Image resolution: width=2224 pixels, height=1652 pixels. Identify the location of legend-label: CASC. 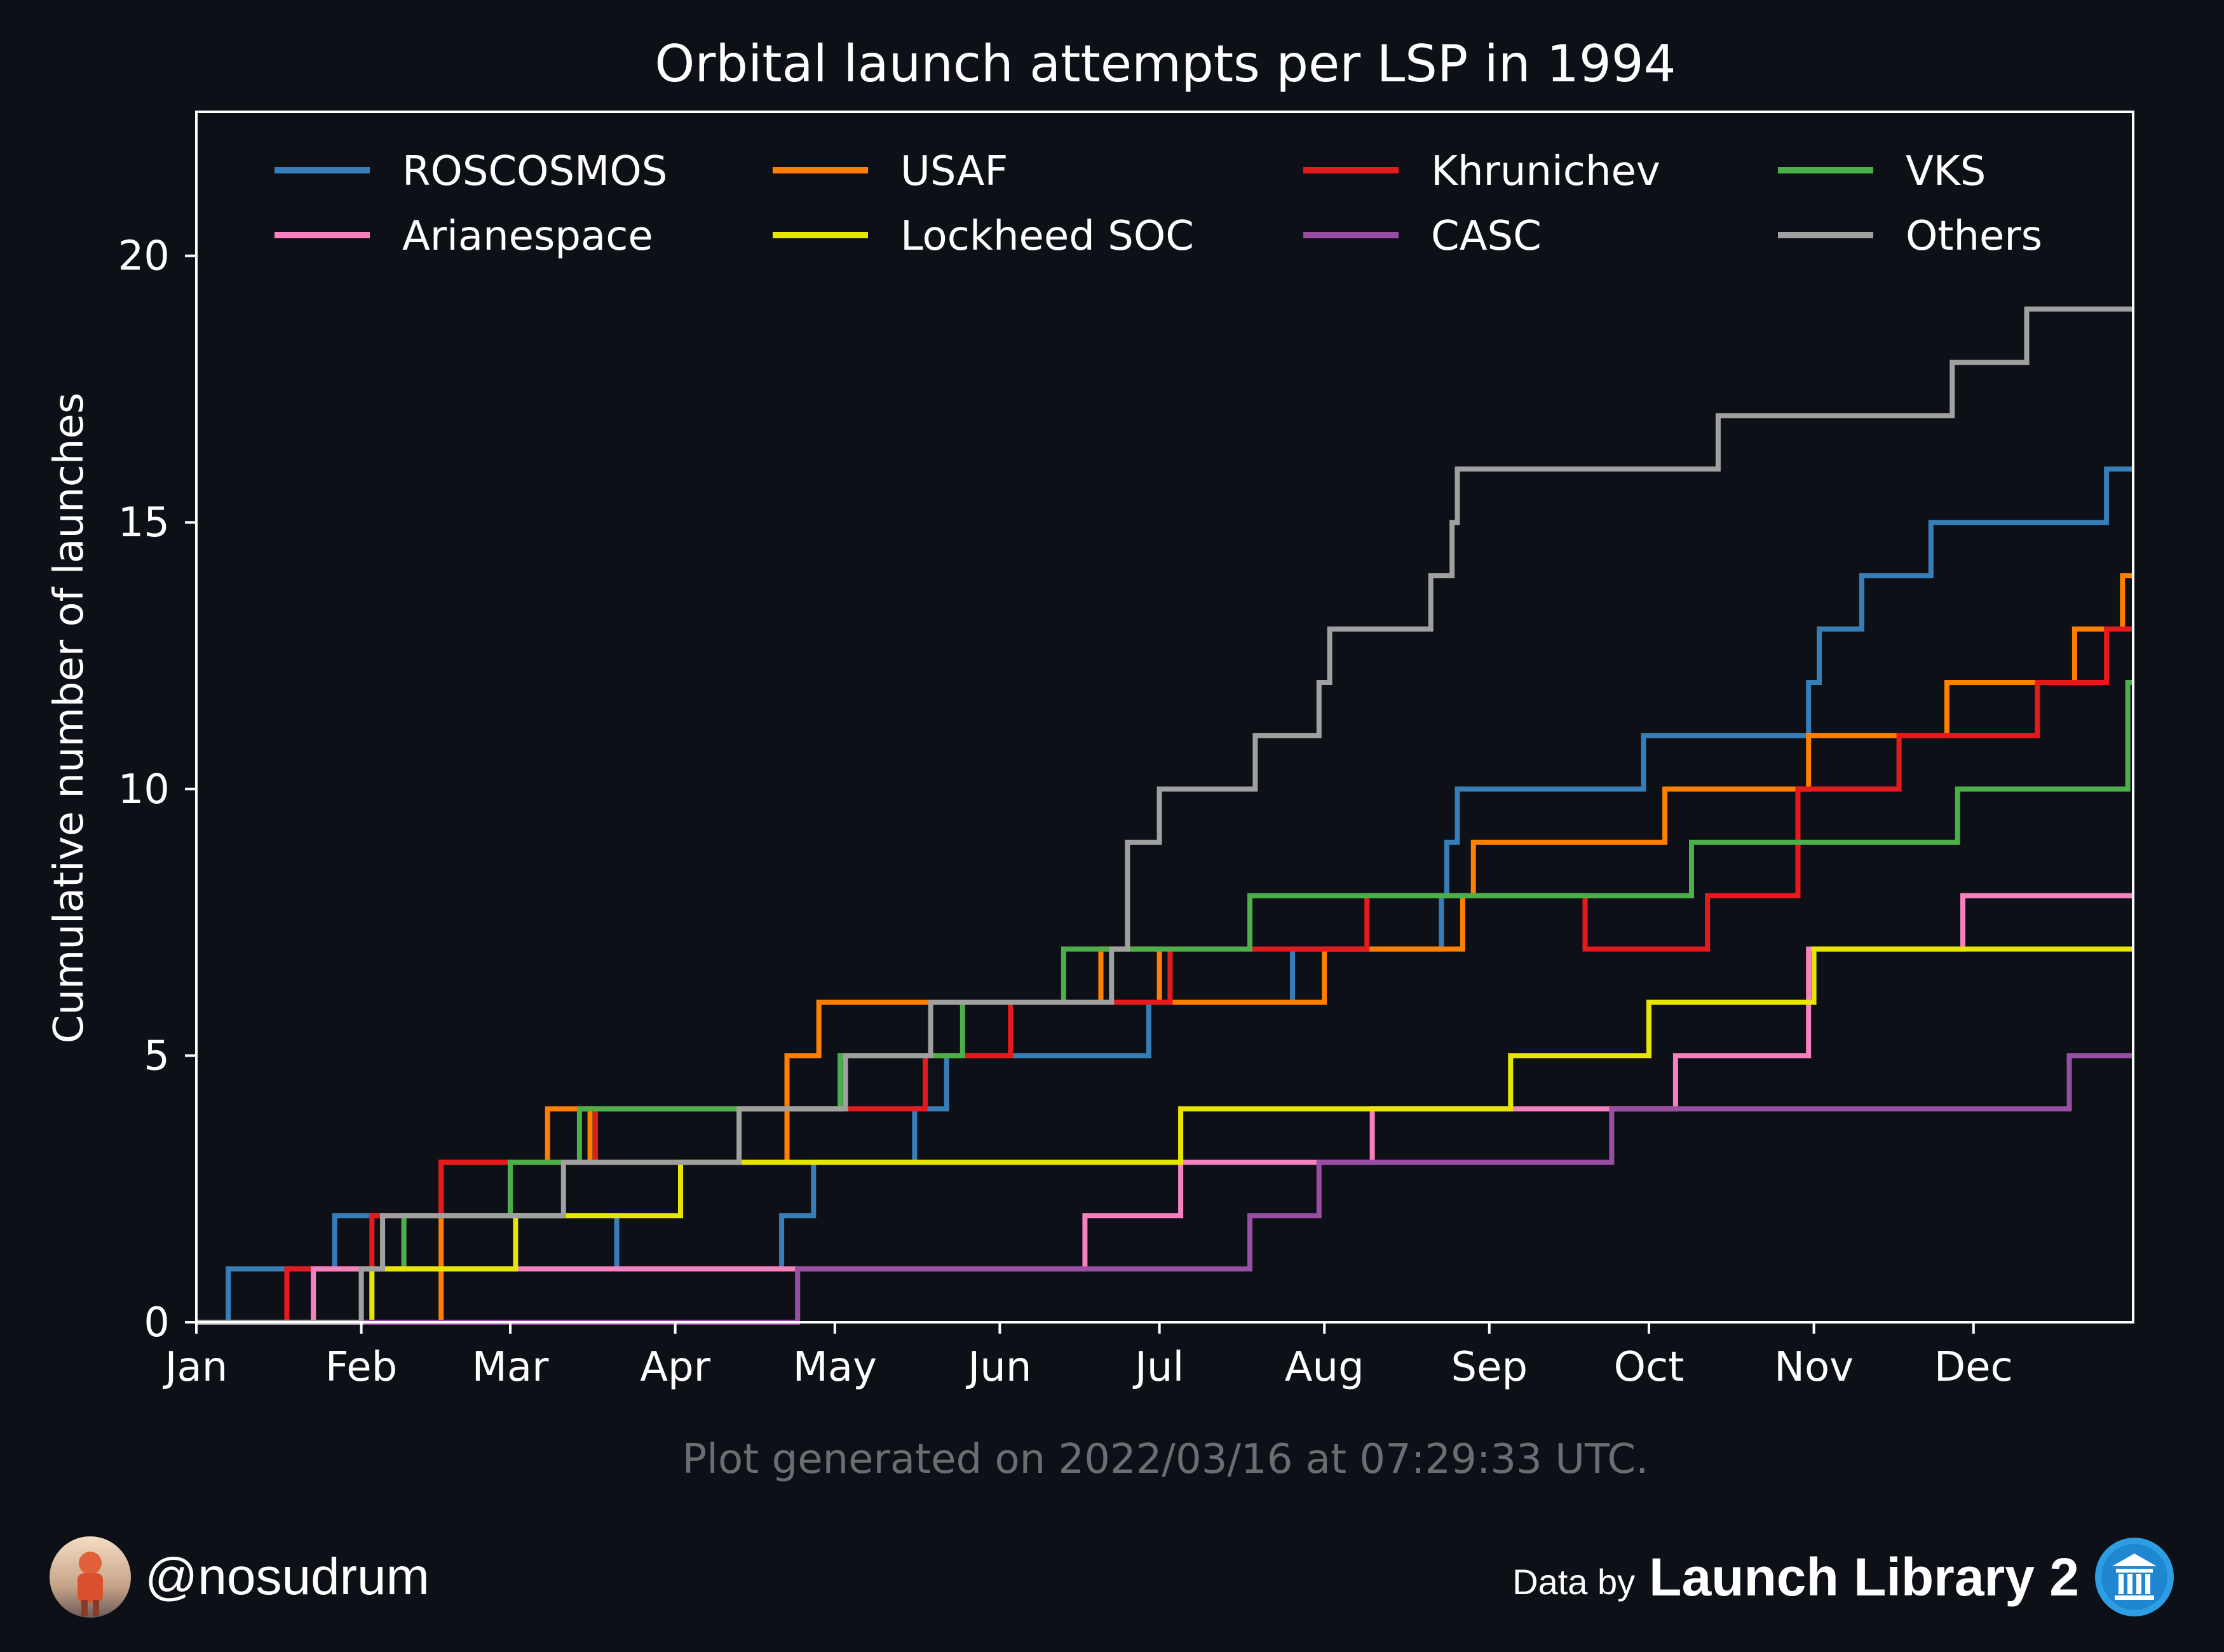
(1486, 236).